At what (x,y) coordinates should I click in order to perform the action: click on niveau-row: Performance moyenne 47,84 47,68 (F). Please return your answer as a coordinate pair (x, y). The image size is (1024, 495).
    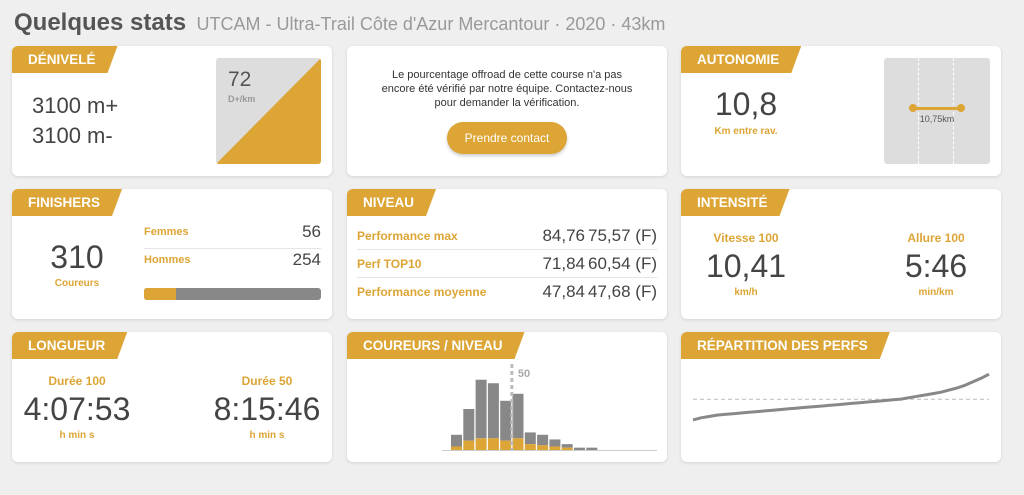
    Looking at the image, I should click on (507, 292).